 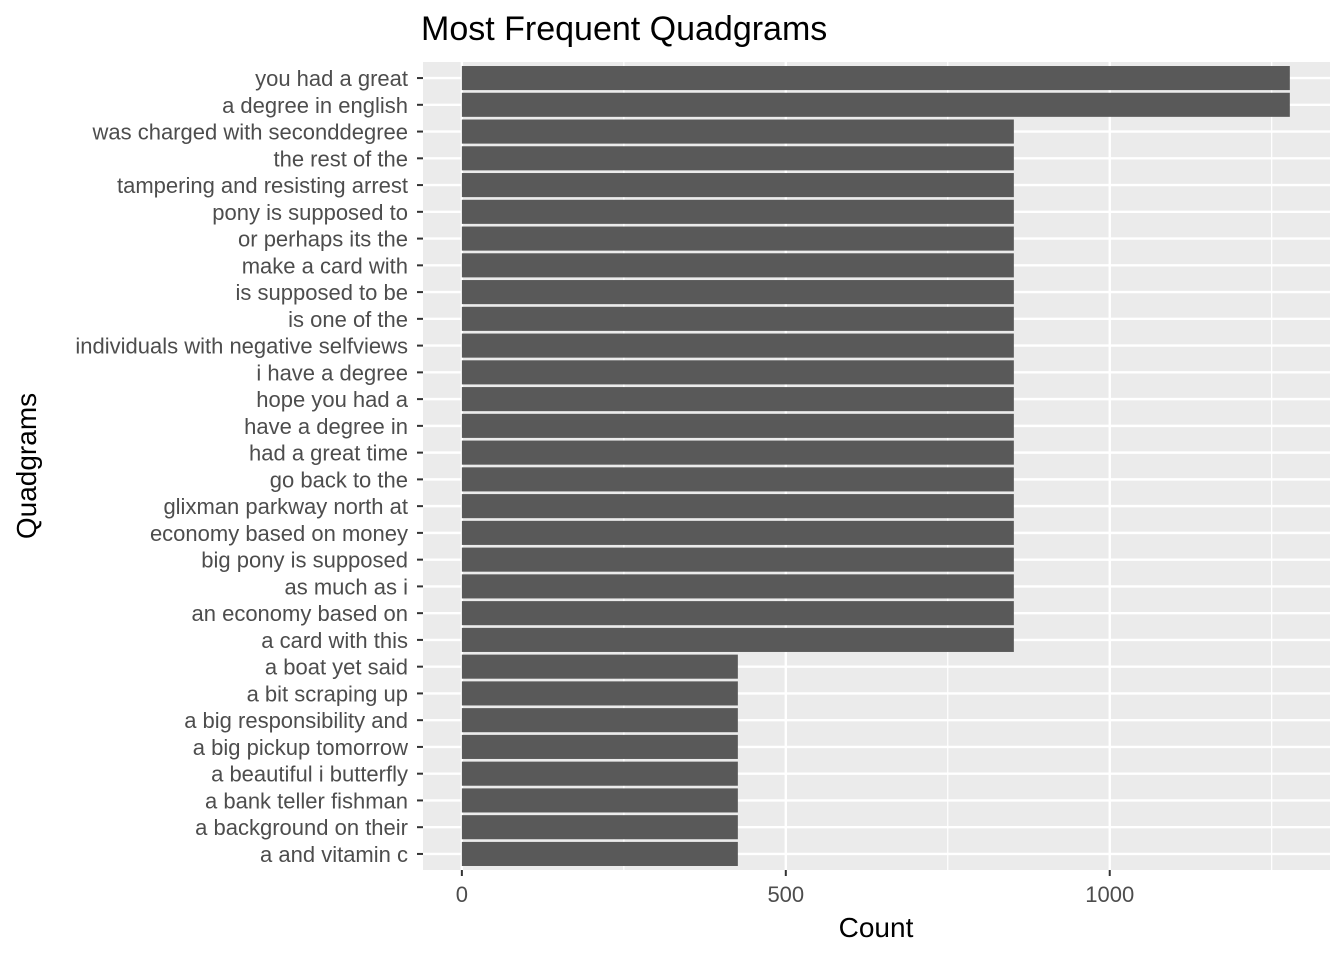 I want to click on y-tick-label: big pony is supposed, so click(x=304, y=560).